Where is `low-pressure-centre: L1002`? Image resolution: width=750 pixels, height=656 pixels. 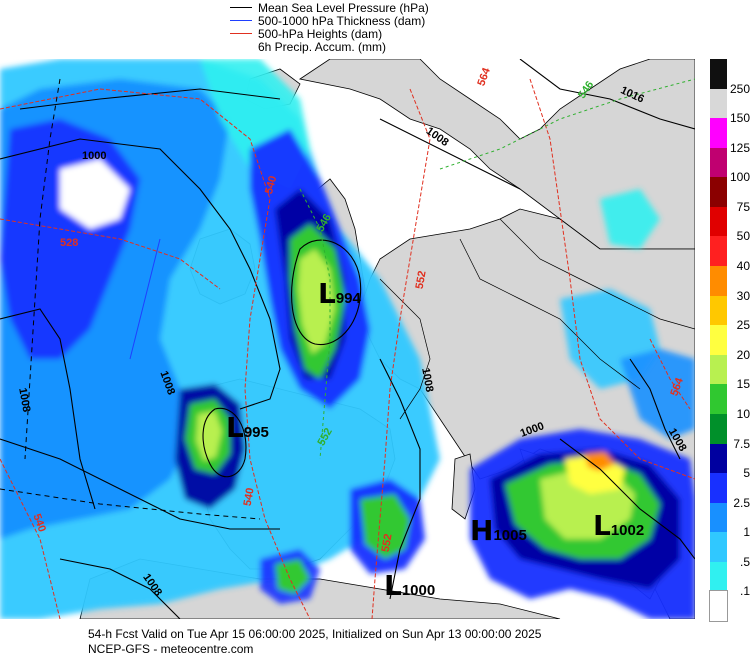
low-pressure-centre: L1002 is located at coordinates (618, 525).